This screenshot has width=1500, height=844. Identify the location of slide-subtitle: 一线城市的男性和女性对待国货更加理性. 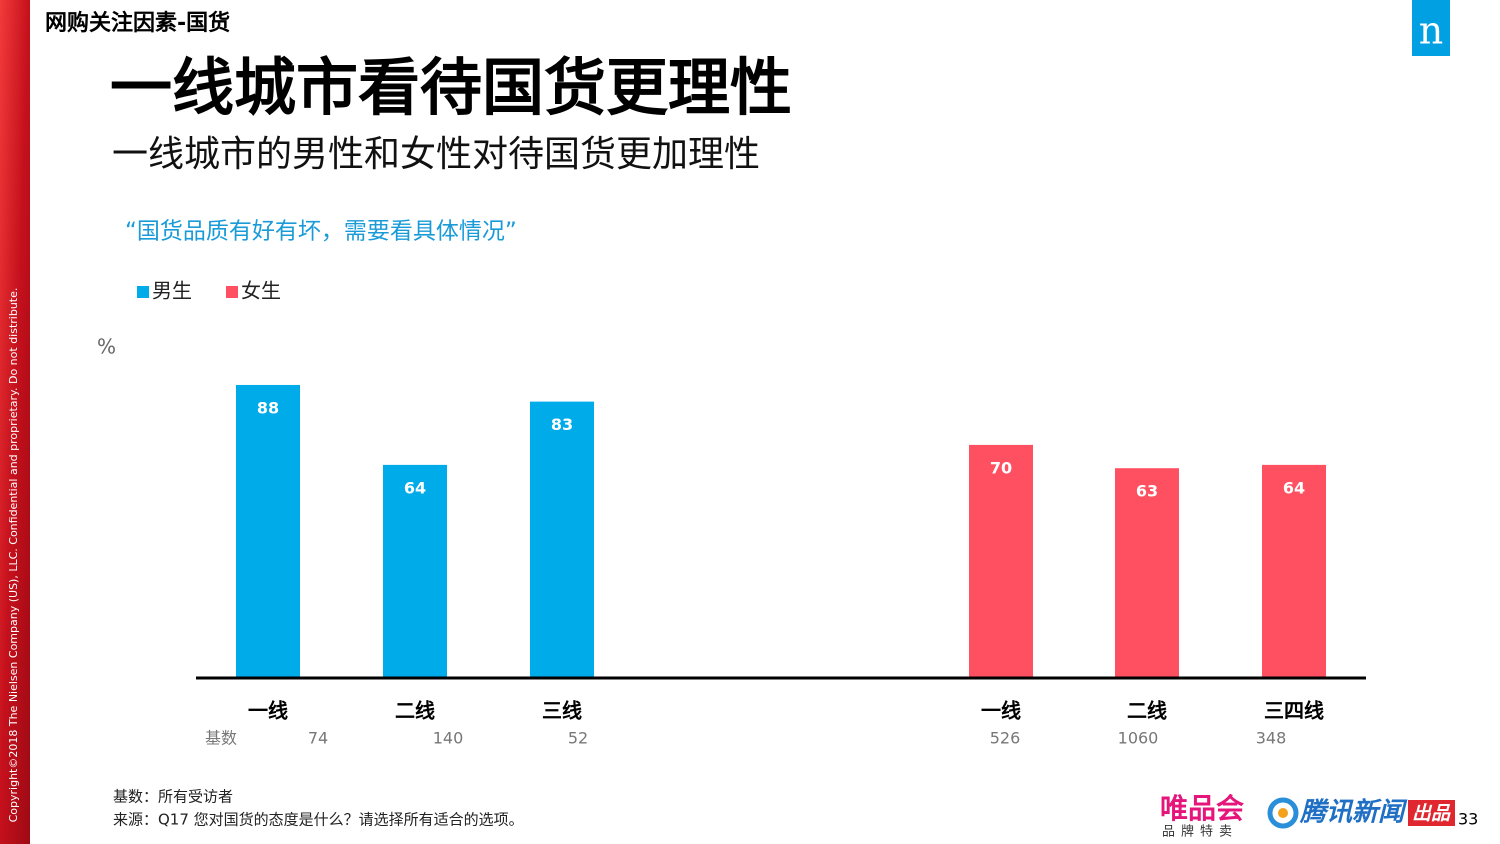
(436, 154).